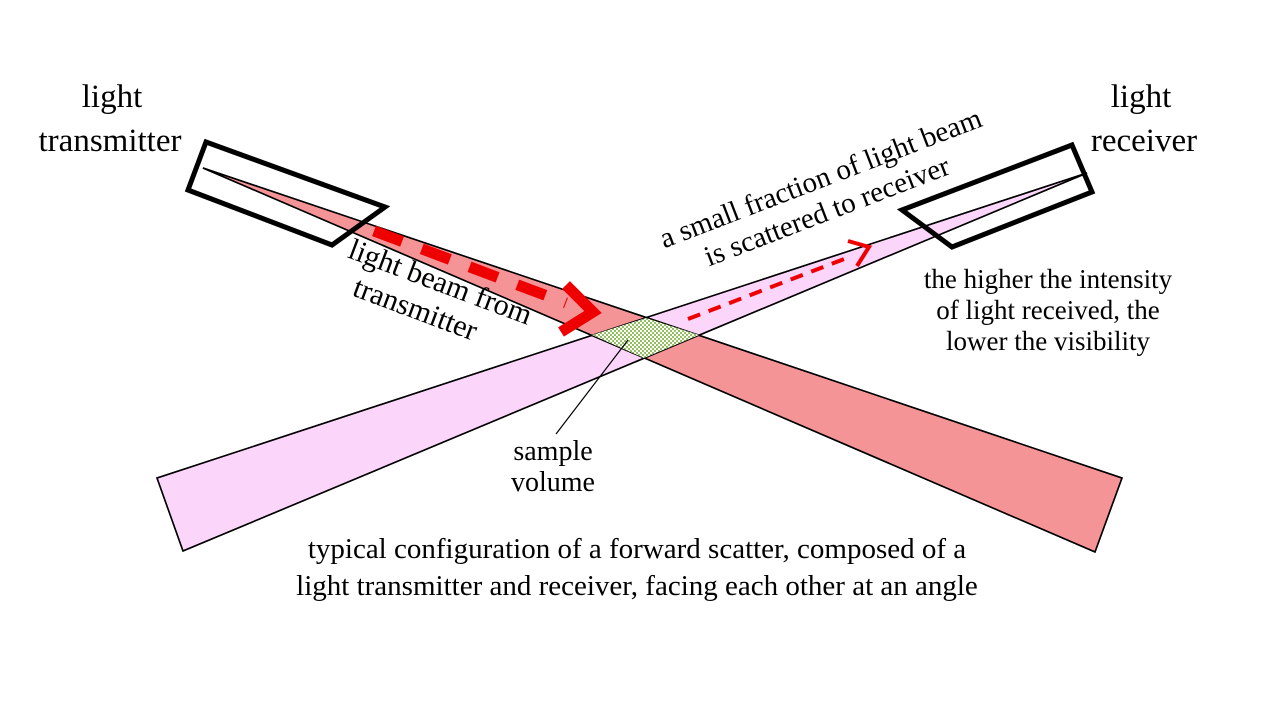 The width and height of the screenshot is (1280, 720). What do you see at coordinates (770, 287) in the screenshot?
I see `scattered-light-arrow` at bounding box center [770, 287].